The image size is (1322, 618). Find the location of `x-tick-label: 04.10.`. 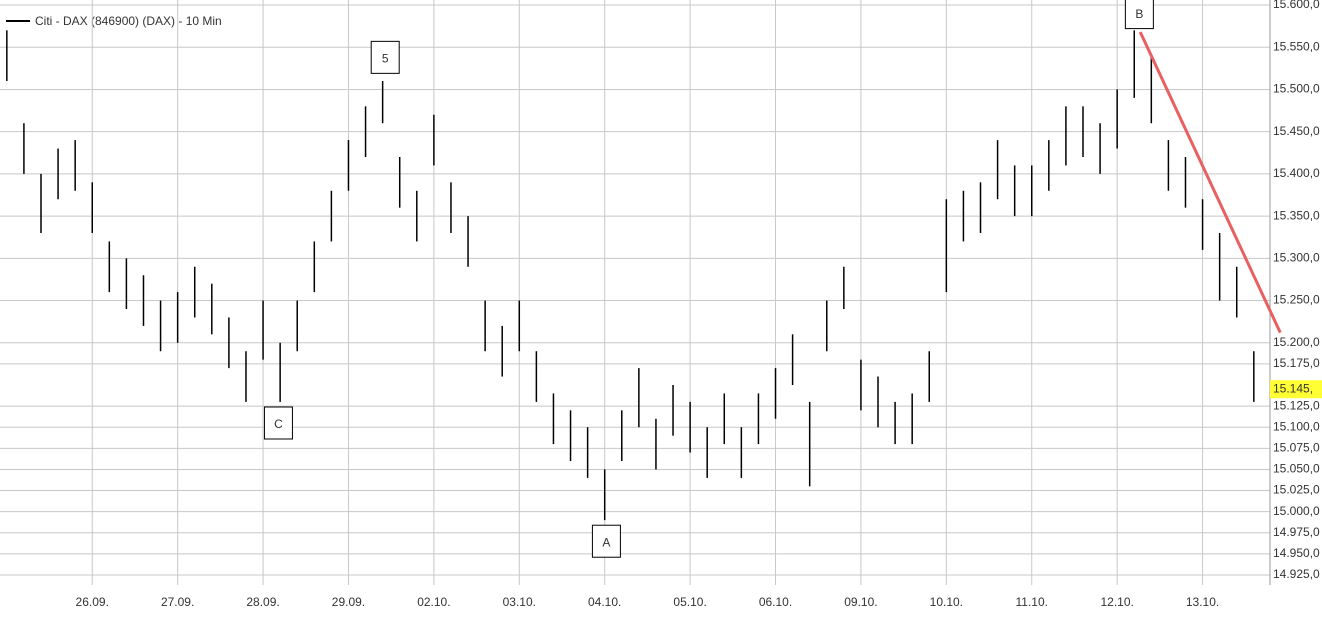

x-tick-label: 04.10. is located at coordinates (604, 602).